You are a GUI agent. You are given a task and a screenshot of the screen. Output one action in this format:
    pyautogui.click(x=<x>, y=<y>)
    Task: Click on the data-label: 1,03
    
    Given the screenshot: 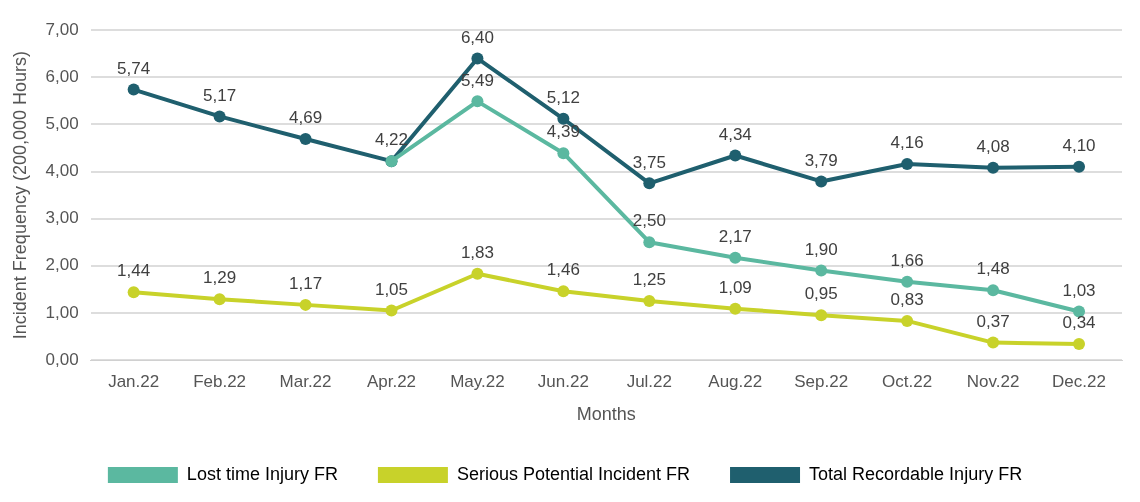 What is the action you would take?
    pyautogui.click(x=1079, y=290)
    